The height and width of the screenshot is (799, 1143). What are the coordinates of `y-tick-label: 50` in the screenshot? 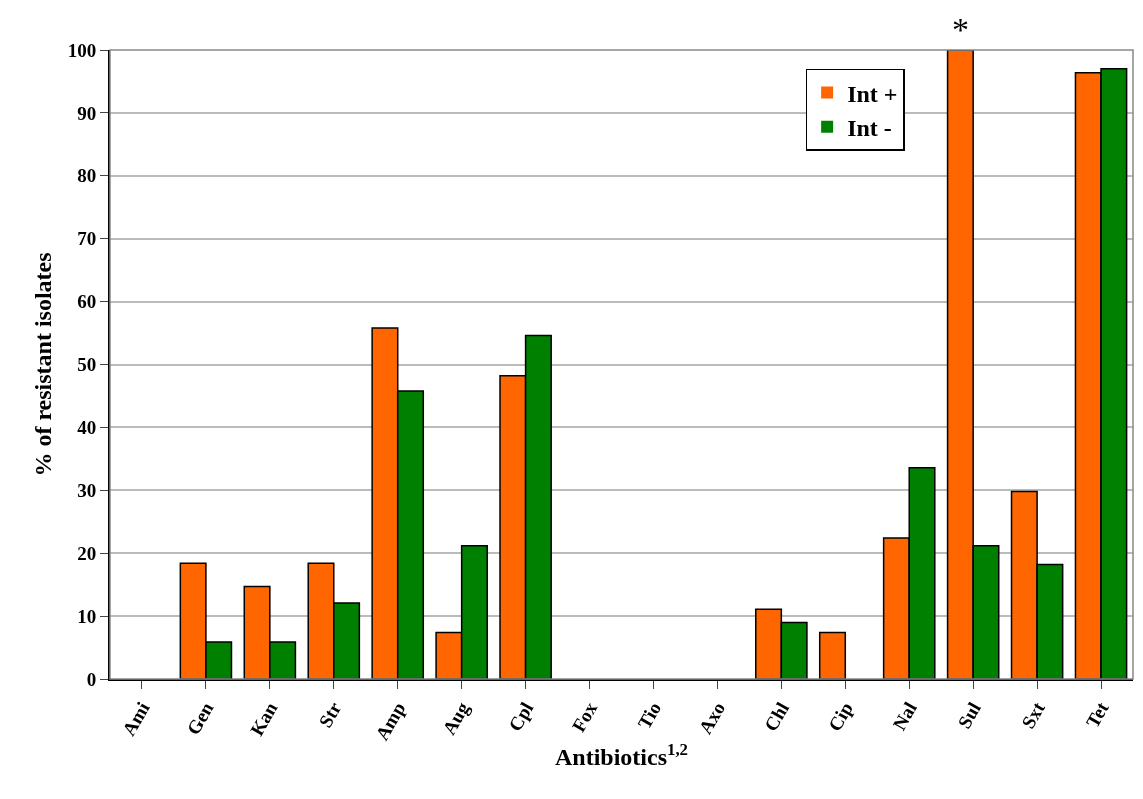 It's located at (87, 365).